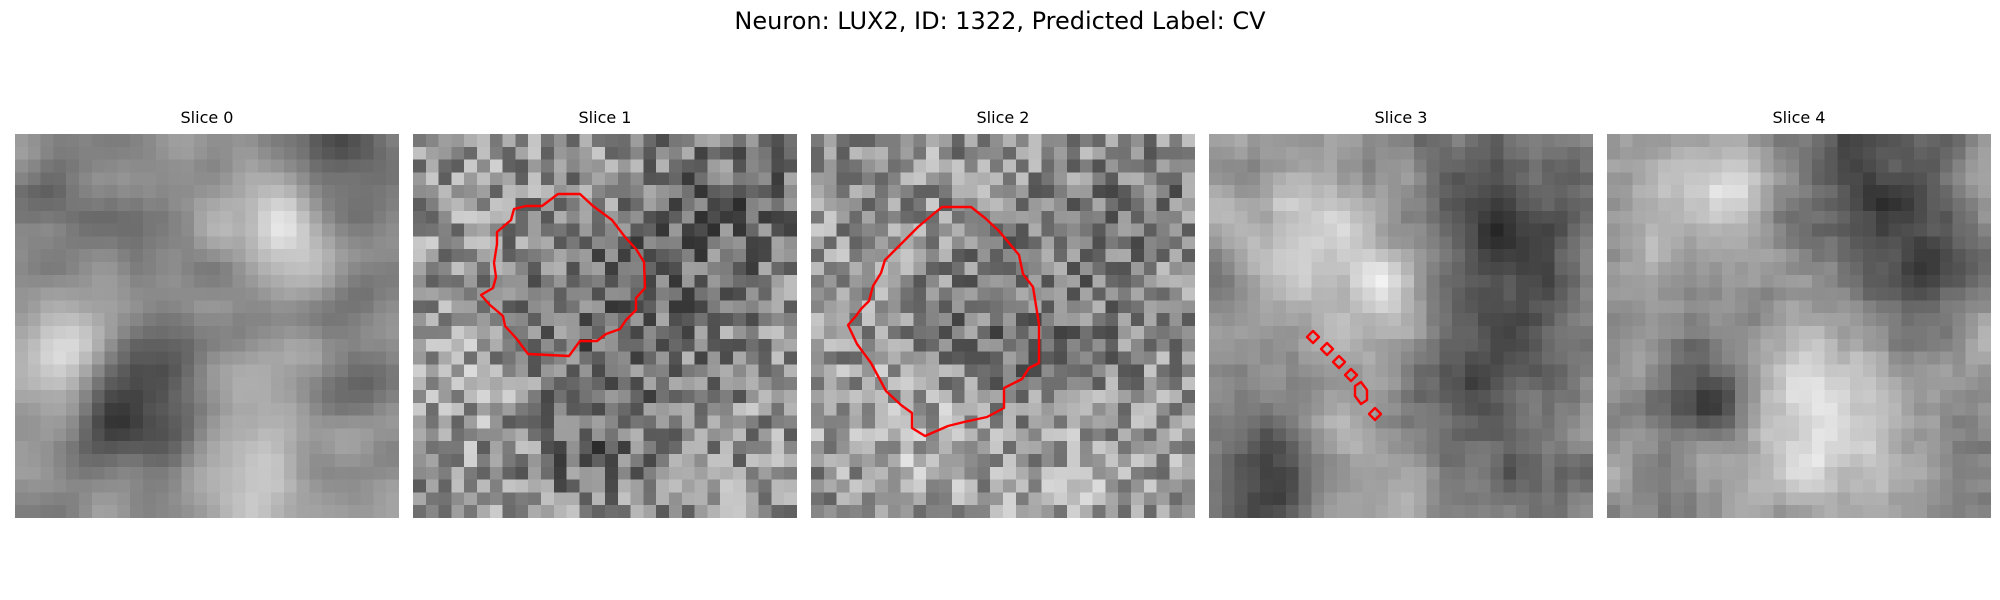 This screenshot has width=2000, height=600. I want to click on slice-3-pixels, so click(1401, 326).